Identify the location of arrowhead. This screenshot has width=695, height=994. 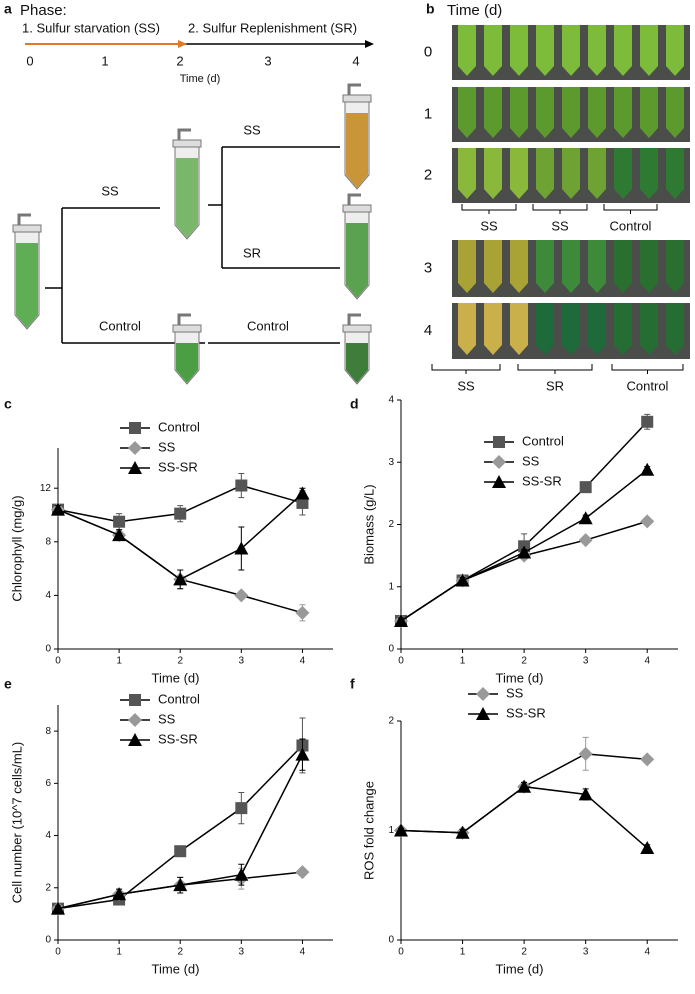
(369, 44).